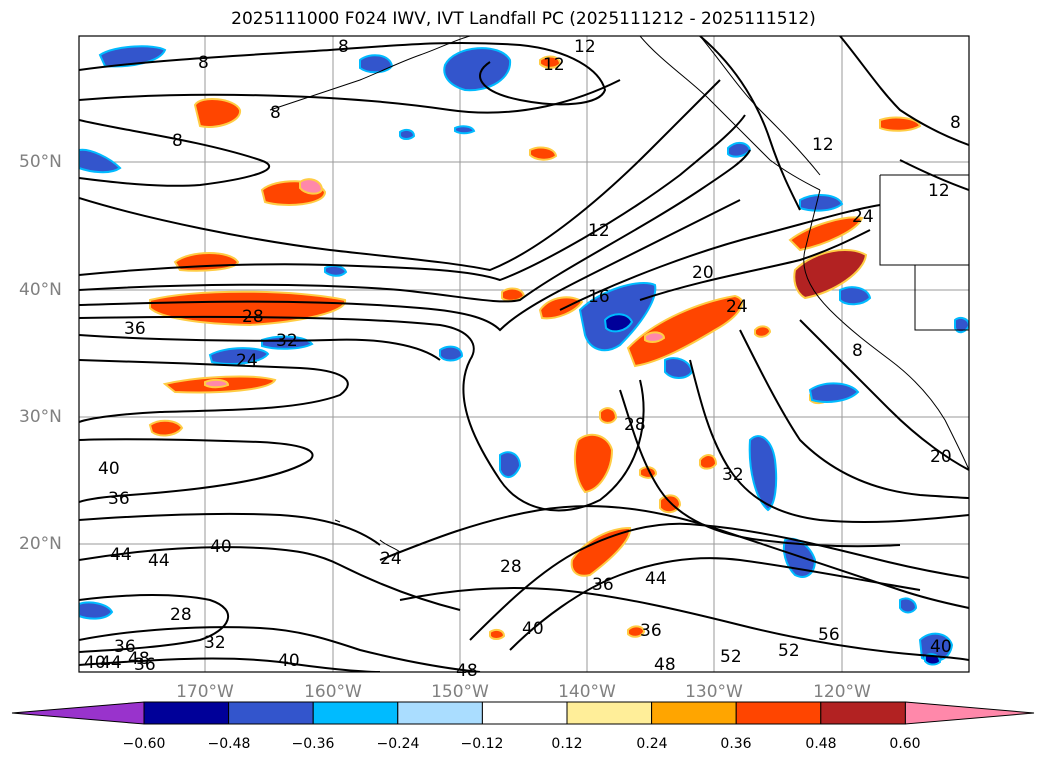  I want to click on lon-label: 150°W, so click(460, 692).